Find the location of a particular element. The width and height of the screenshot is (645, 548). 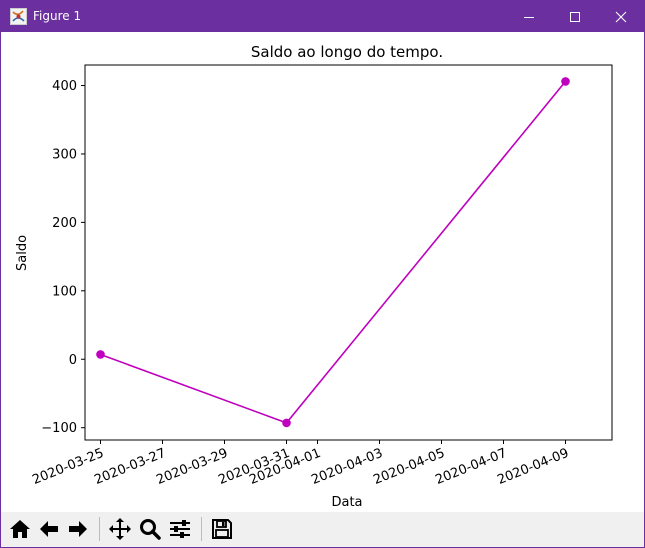

y-axis-label: Saldo is located at coordinates (22, 253).